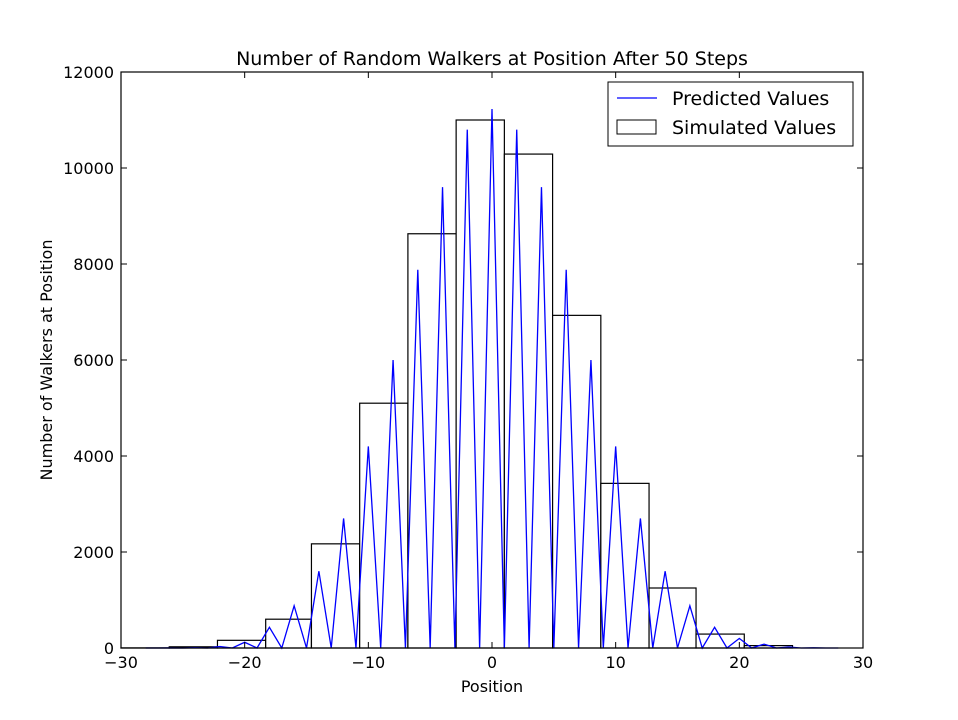  I want to click on x-tick-label-4: 10, so click(615, 662).